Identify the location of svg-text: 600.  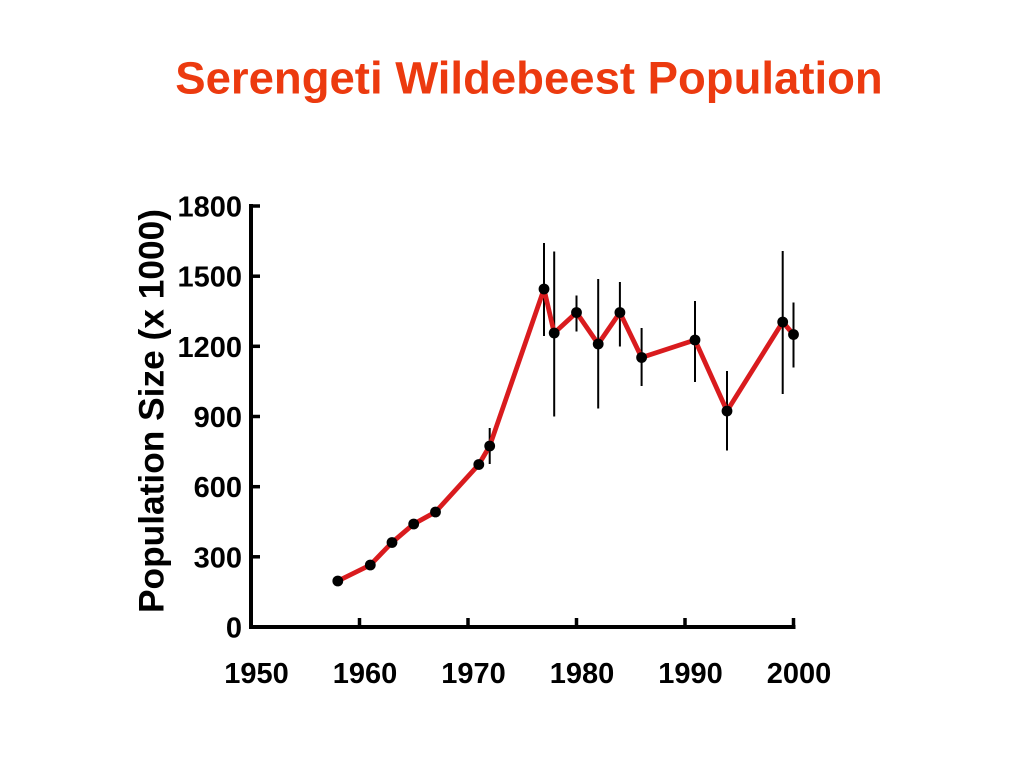
(218, 488).